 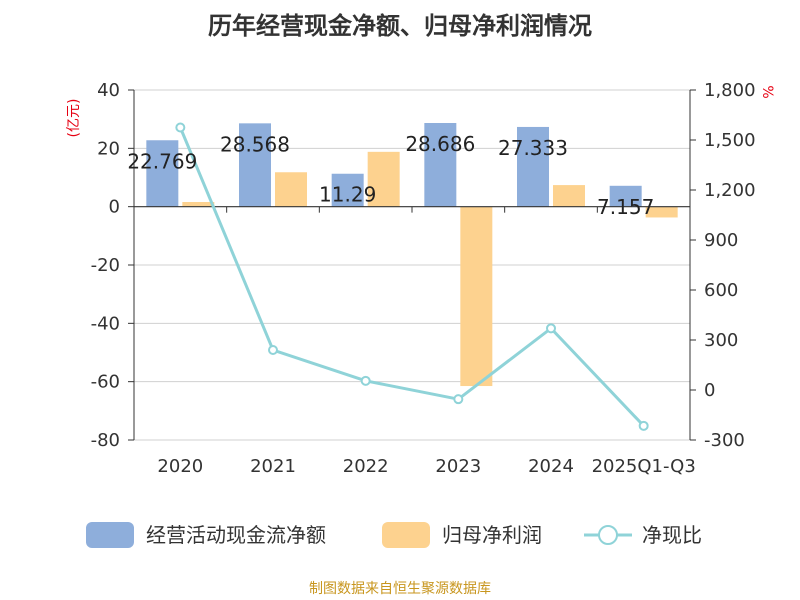 I want to click on right-tick-label: 300, so click(x=721, y=340).